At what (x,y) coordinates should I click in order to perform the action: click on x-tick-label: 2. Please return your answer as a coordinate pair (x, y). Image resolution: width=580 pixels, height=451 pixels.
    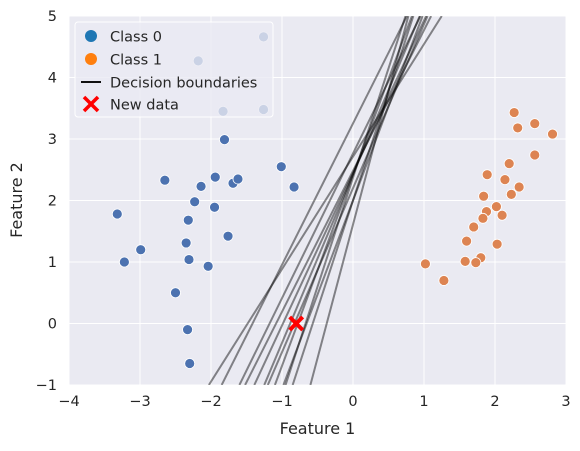
    Looking at the image, I should click on (494, 402).